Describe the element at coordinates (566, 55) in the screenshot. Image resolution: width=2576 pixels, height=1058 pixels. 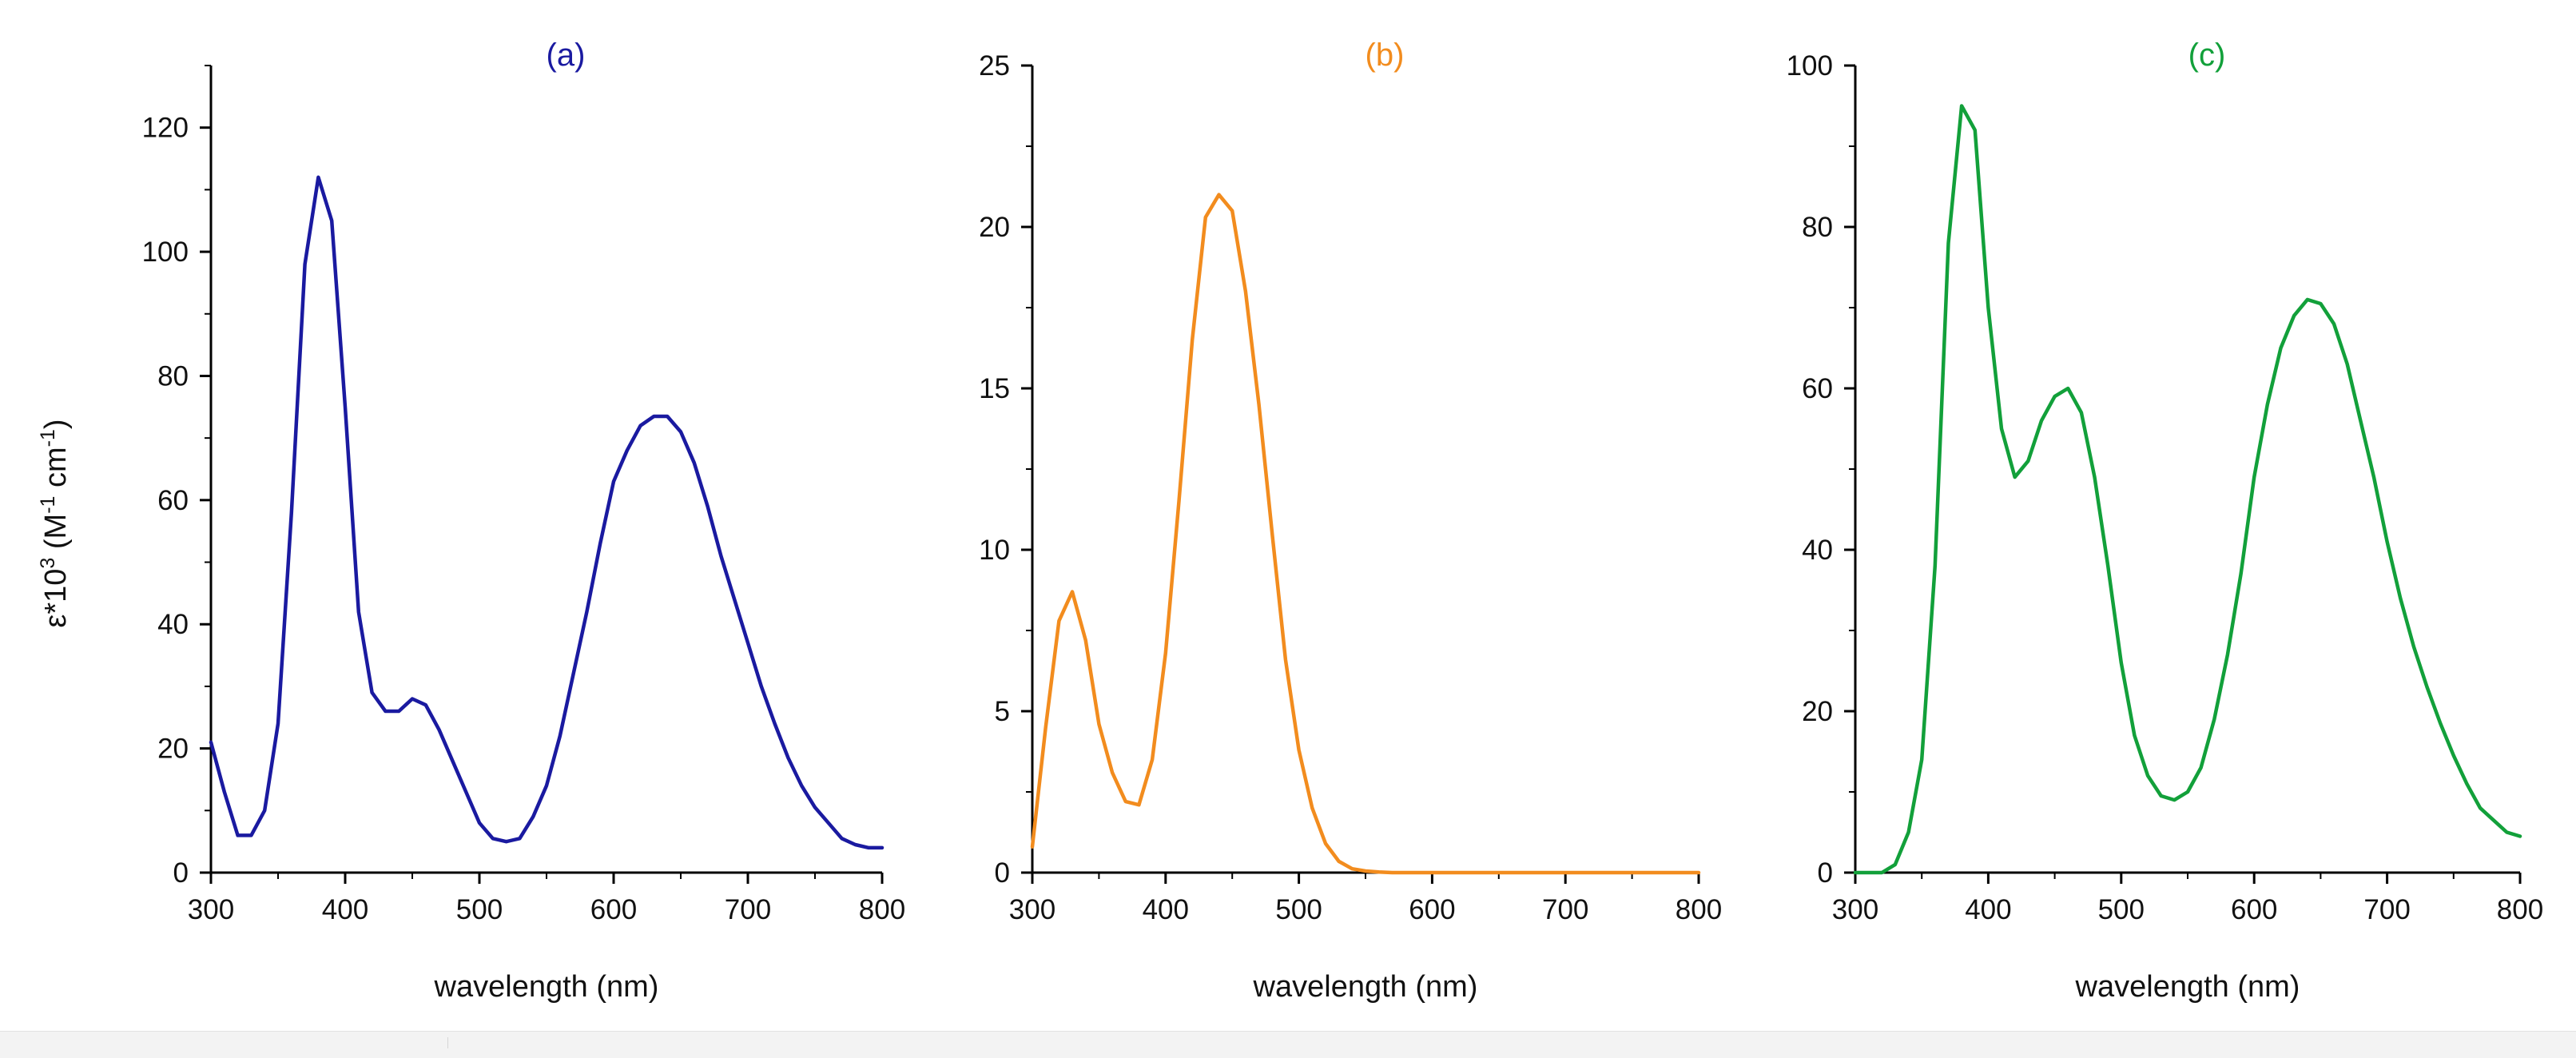
I see `panel-title-a: (a)` at that location.